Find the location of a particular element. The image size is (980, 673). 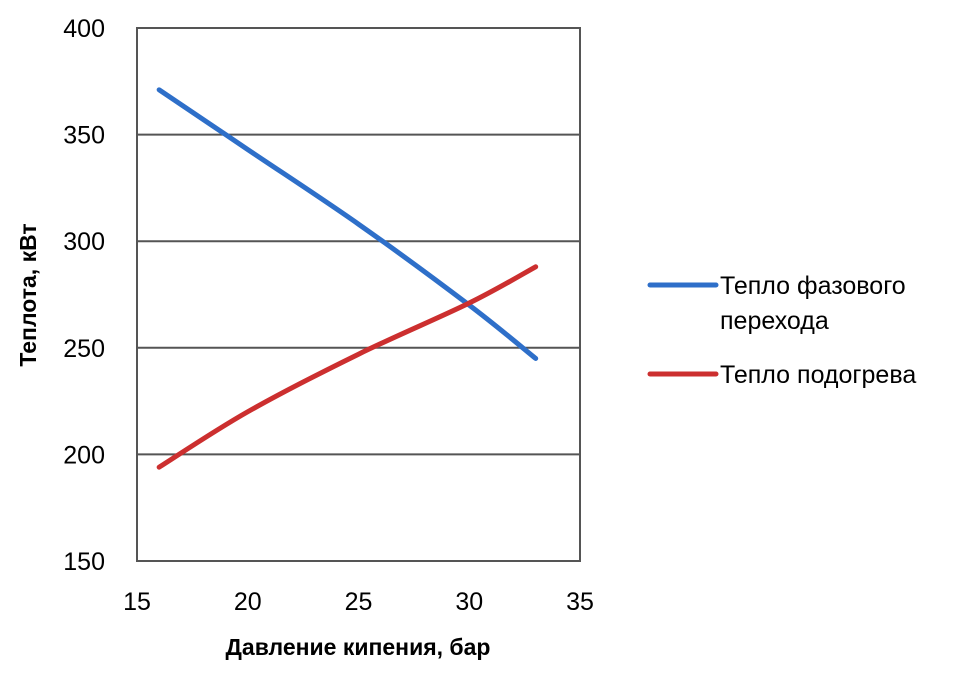

legend-label: Тепло подогрева is located at coordinates (818, 375).